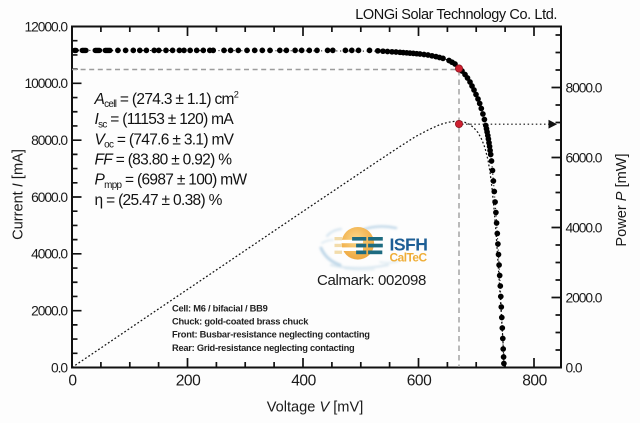 The image size is (640, 423). Describe the element at coordinates (371, 280) in the screenshot. I see `svg-text: Calmark: 002098` at that location.